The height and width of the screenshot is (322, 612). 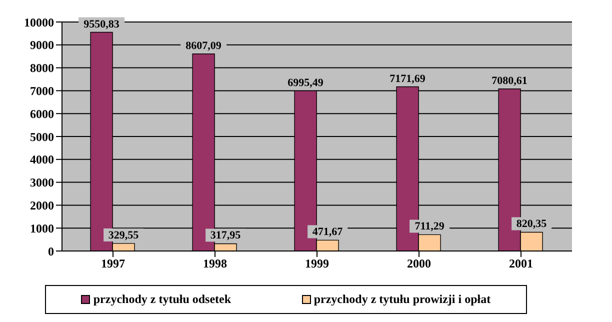 What do you see at coordinates (42, 45) in the screenshot?
I see `y-tick-label: 9000` at bounding box center [42, 45].